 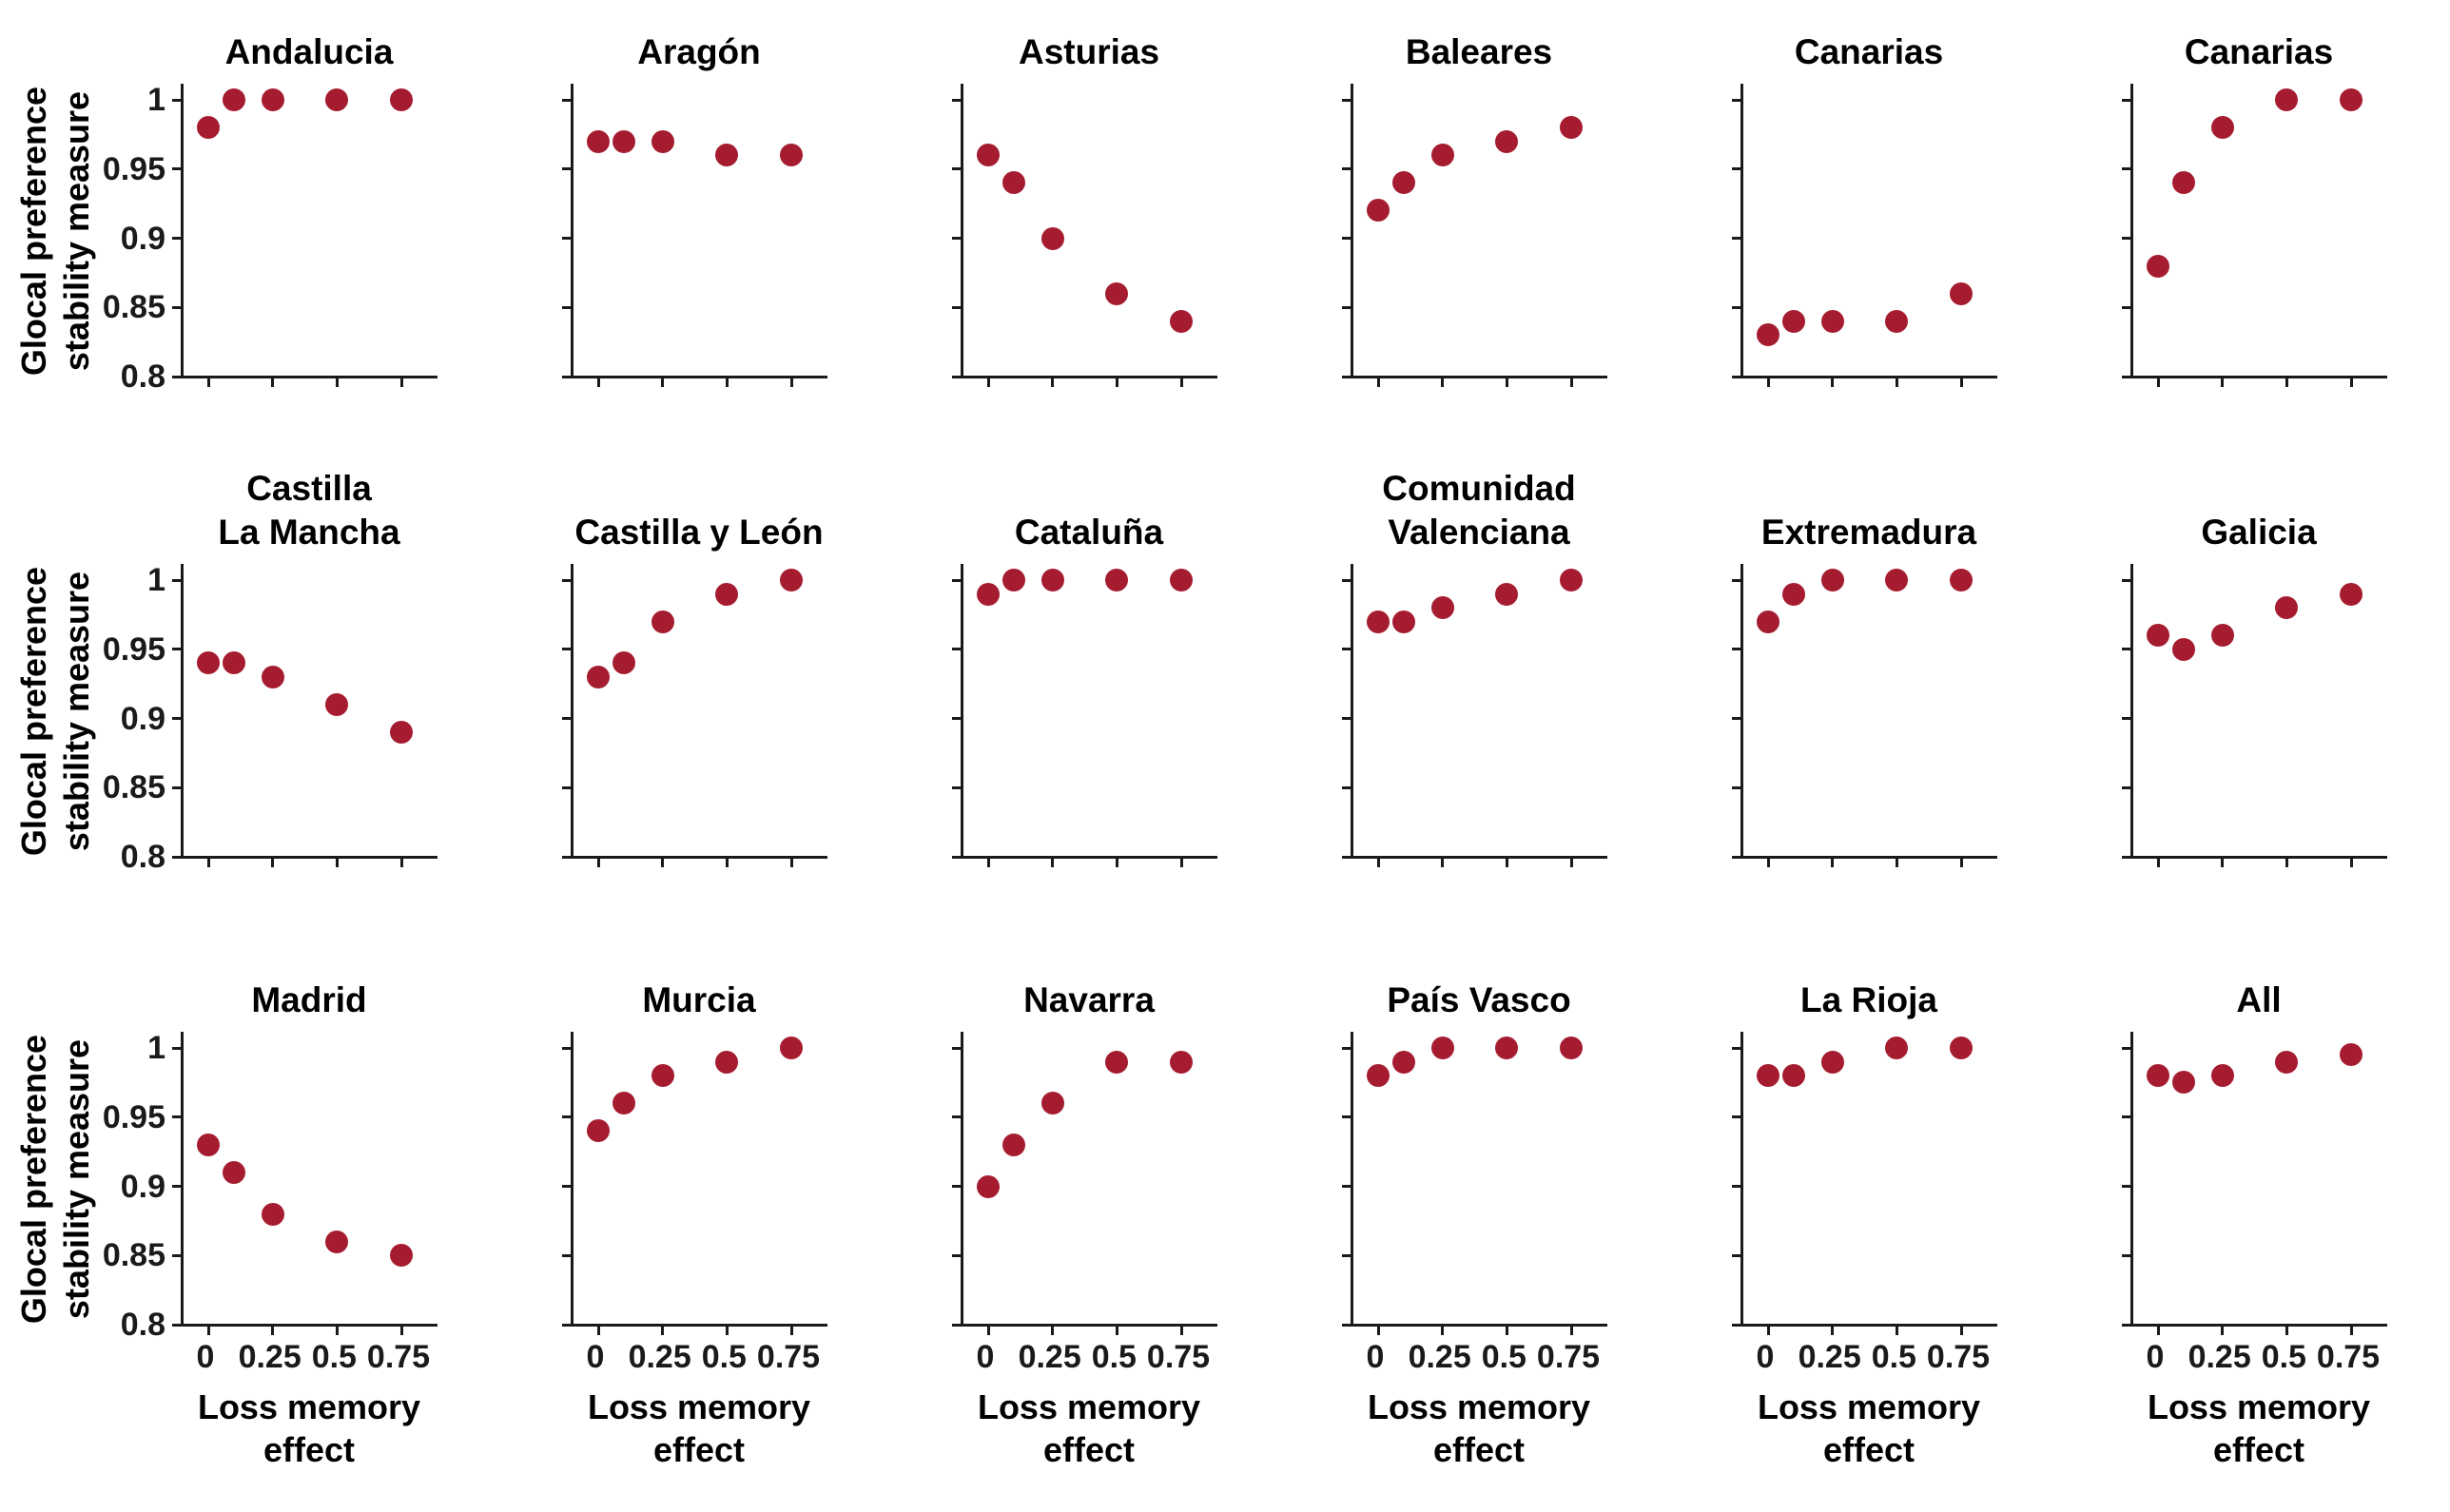 I want to click on y-tick-label: 0.8, so click(x=142, y=377).